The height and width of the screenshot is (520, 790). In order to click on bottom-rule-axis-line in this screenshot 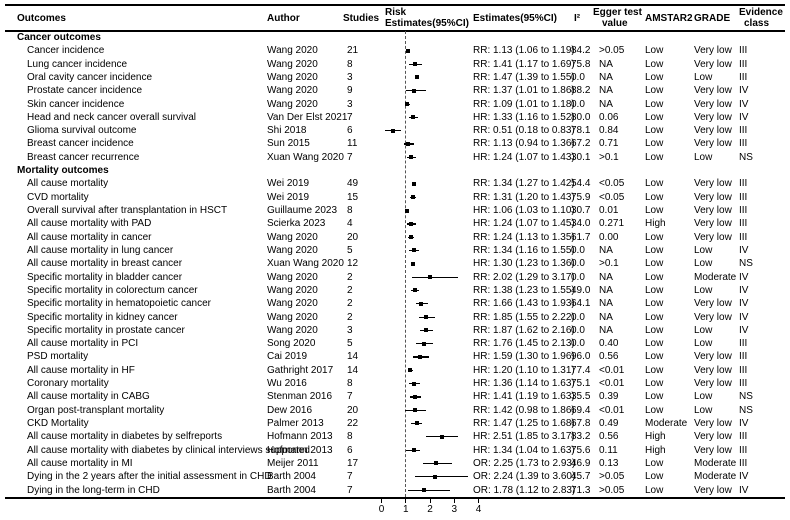, I will do `click(395, 498)`.